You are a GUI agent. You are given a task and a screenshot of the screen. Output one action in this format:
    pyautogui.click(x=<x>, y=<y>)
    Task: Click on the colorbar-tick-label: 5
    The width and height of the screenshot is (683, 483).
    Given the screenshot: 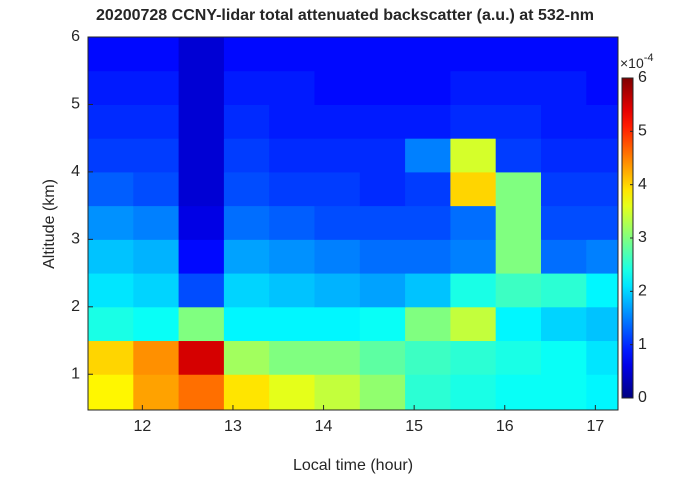 What is the action you would take?
    pyautogui.click(x=642, y=131)
    